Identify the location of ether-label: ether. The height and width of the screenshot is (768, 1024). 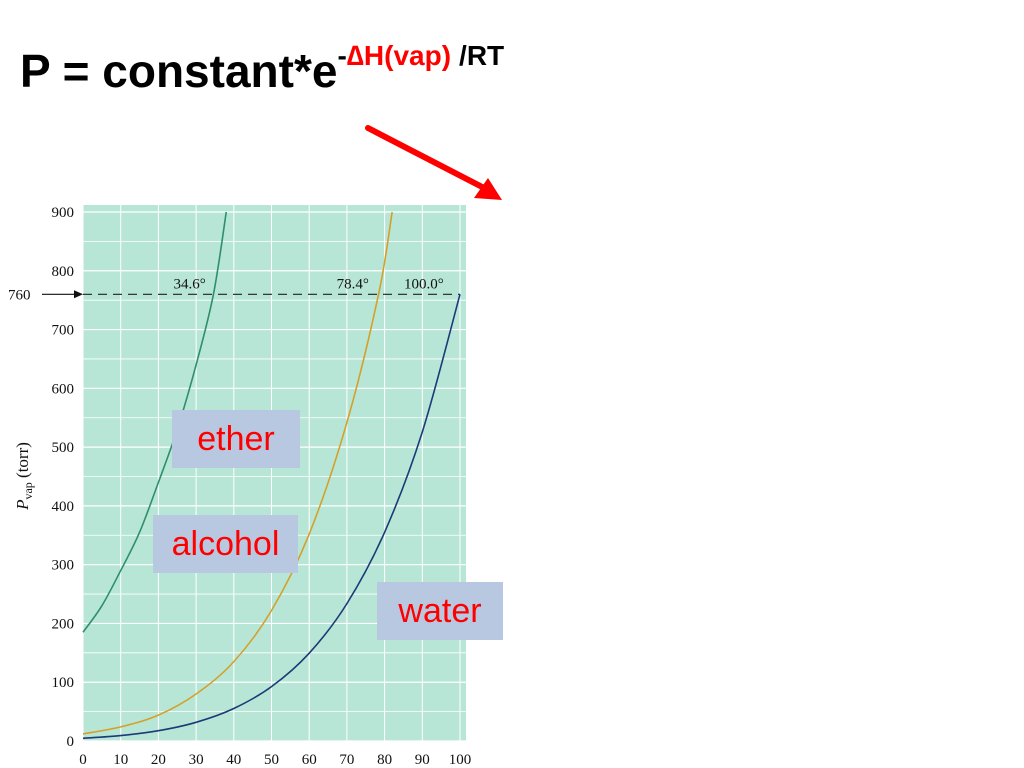
(236, 439).